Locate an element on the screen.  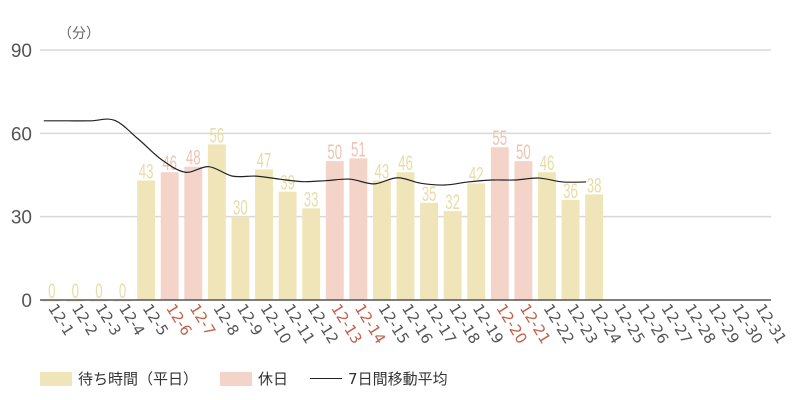
legend-item-holiday: 休日 is located at coordinates (254, 378).